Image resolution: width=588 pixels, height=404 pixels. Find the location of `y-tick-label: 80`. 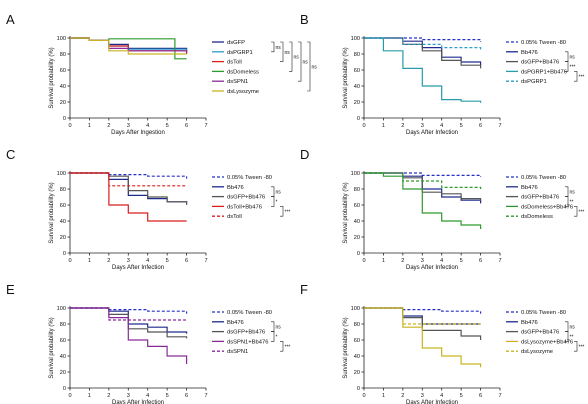

y-tick-label: 80 is located at coordinates (63, 55).